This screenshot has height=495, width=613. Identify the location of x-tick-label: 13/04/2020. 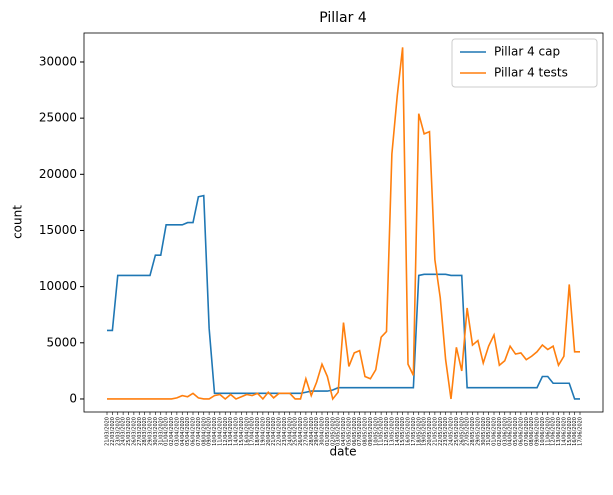
(231, 431).